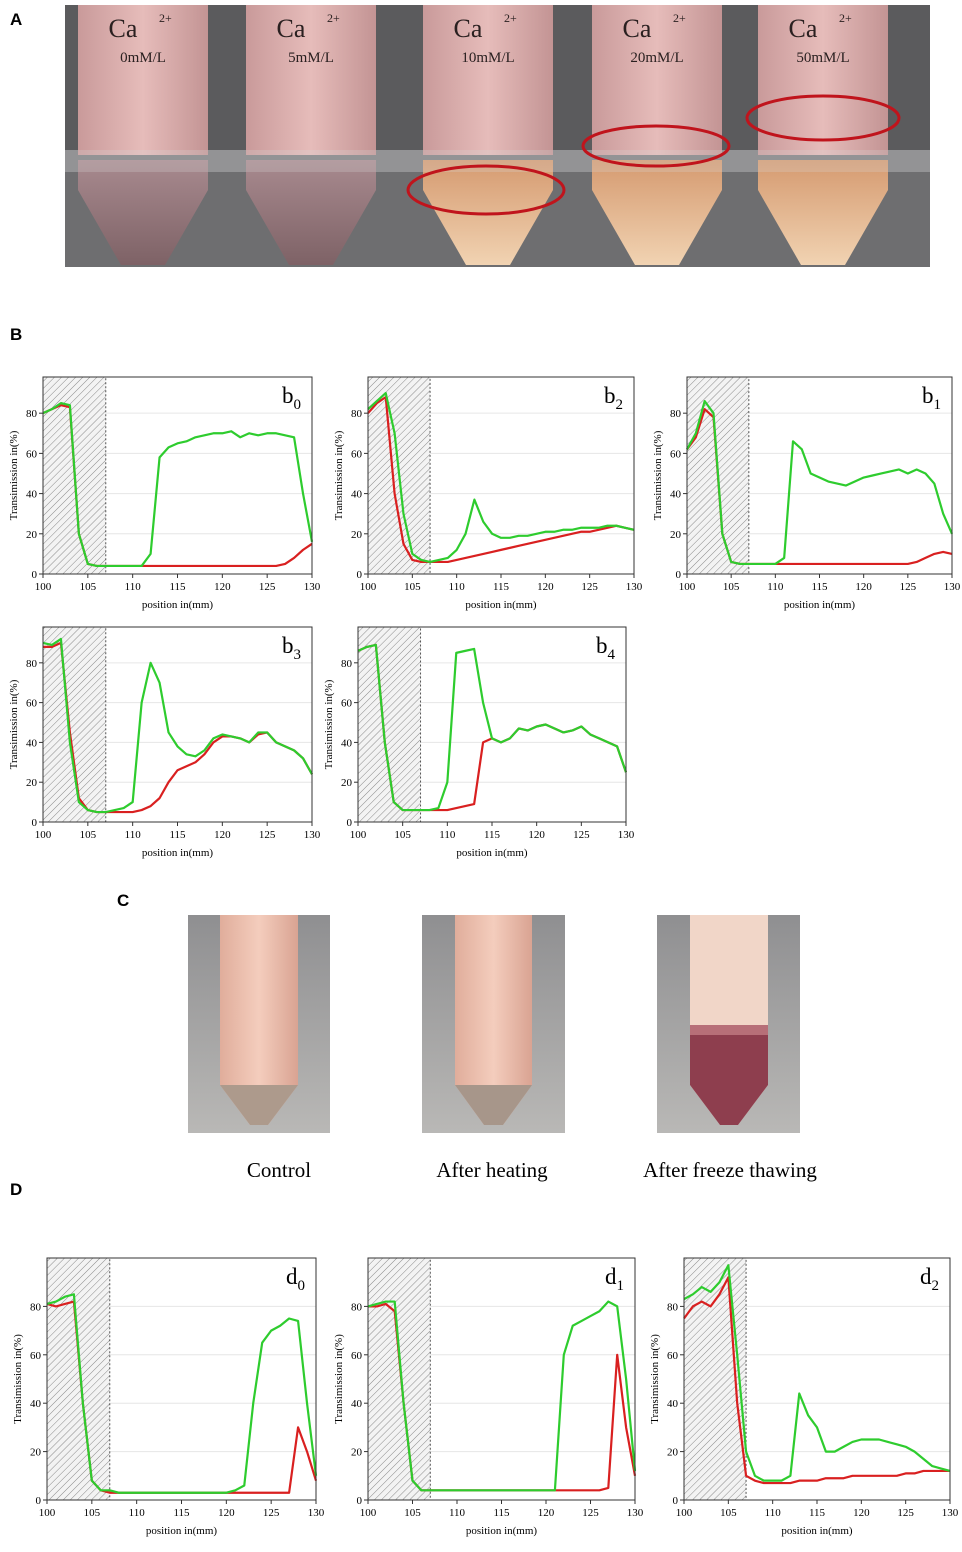 The width and height of the screenshot is (962, 1552). Describe the element at coordinates (295, 1279) in the screenshot. I see `panel-tag: d0` at that location.